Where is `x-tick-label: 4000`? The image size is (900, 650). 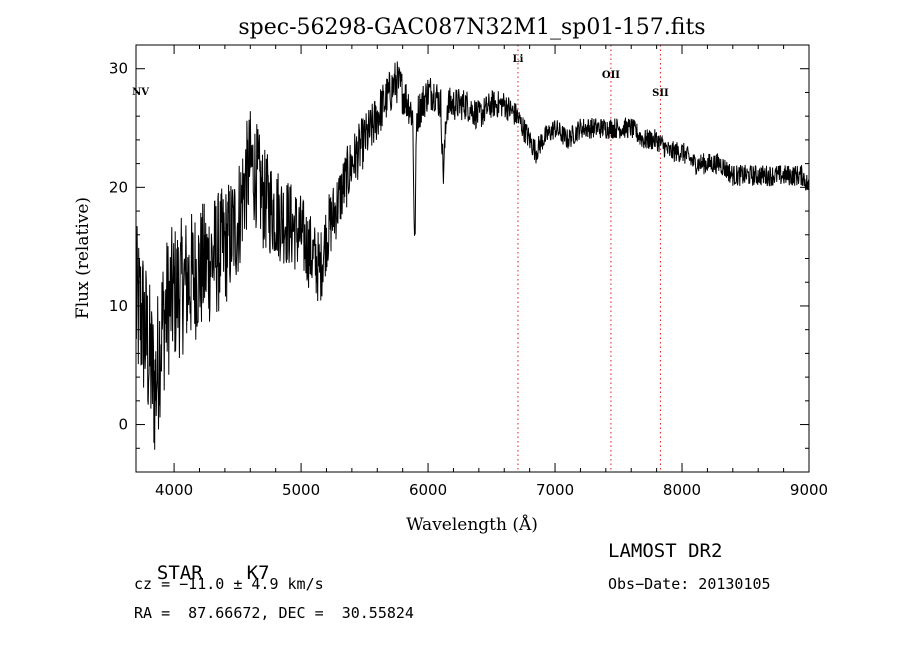 x-tick-label: 4000 is located at coordinates (174, 490).